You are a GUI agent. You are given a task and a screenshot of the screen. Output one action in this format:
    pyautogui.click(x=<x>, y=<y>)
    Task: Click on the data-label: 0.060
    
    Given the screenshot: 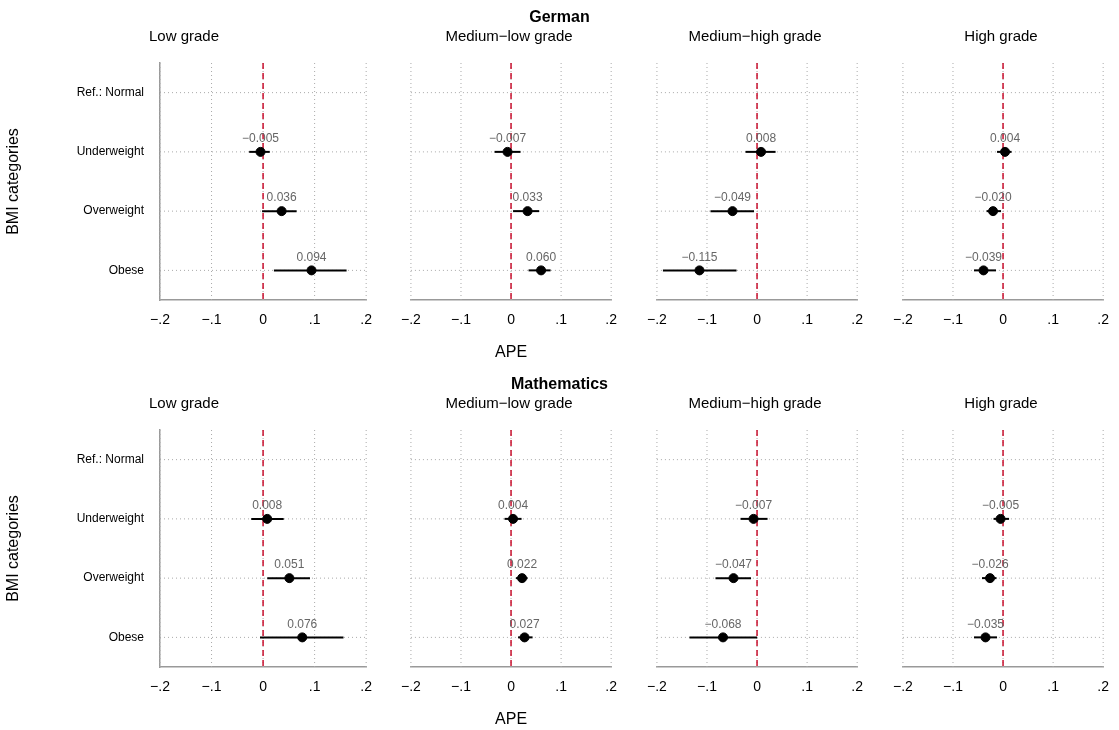 What is the action you would take?
    pyautogui.click(x=541, y=256)
    